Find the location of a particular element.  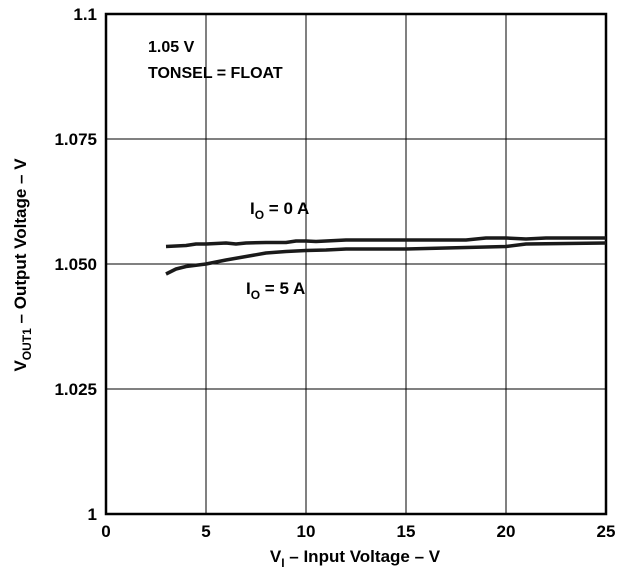

series-lines is located at coordinates (386, 256).